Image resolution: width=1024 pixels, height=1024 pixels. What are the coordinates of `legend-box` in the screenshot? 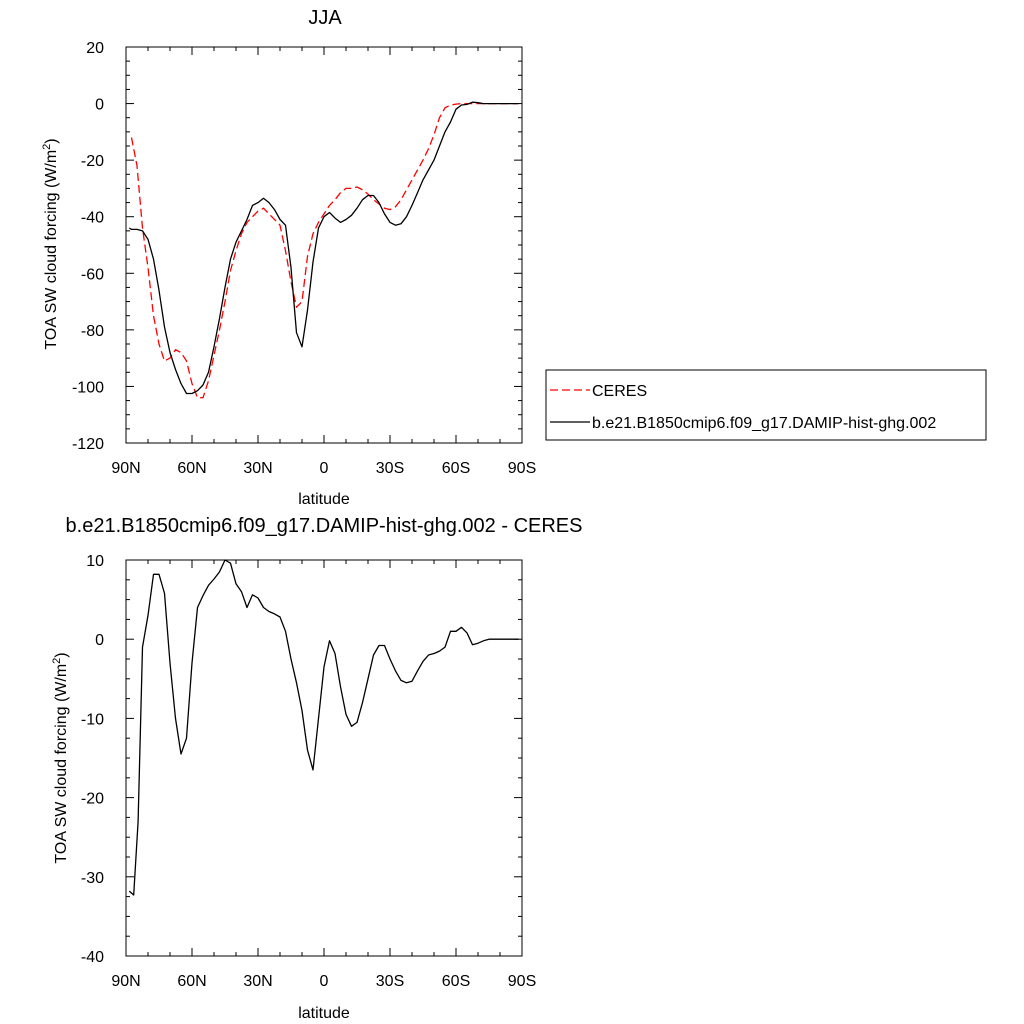 It's located at (766, 405).